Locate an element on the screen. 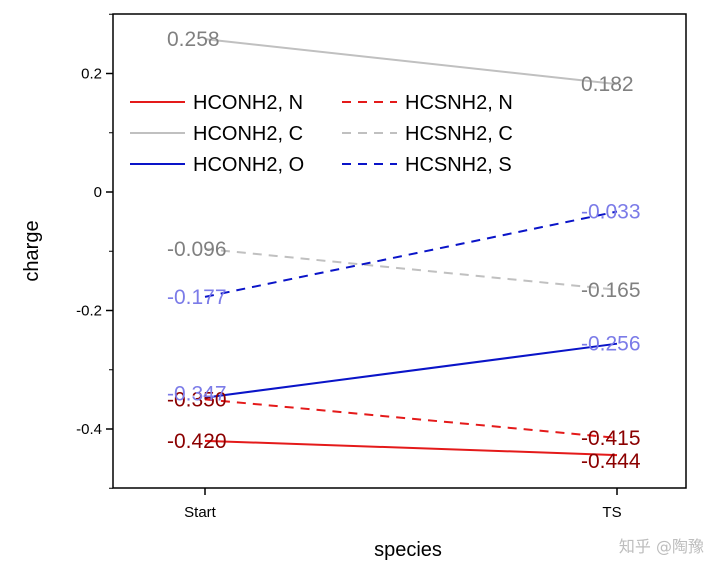 The width and height of the screenshot is (720, 574). watermark-text: 知乎 @陶豫 is located at coordinates (661, 546).